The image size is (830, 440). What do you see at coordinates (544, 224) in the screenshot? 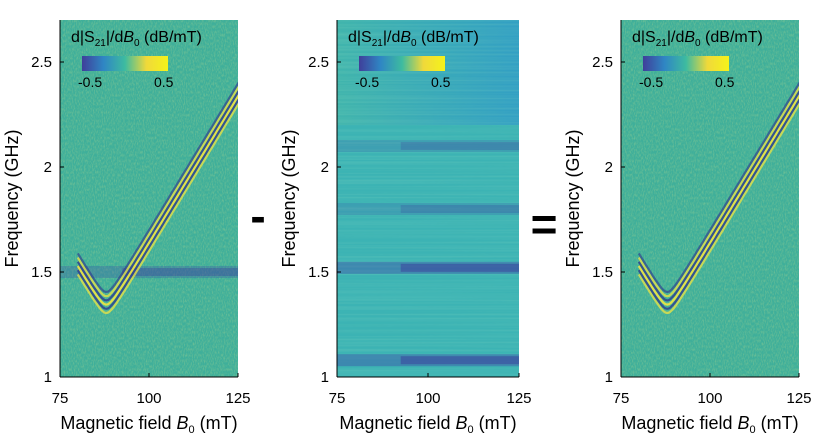
I see `equals-operator: =` at bounding box center [544, 224].